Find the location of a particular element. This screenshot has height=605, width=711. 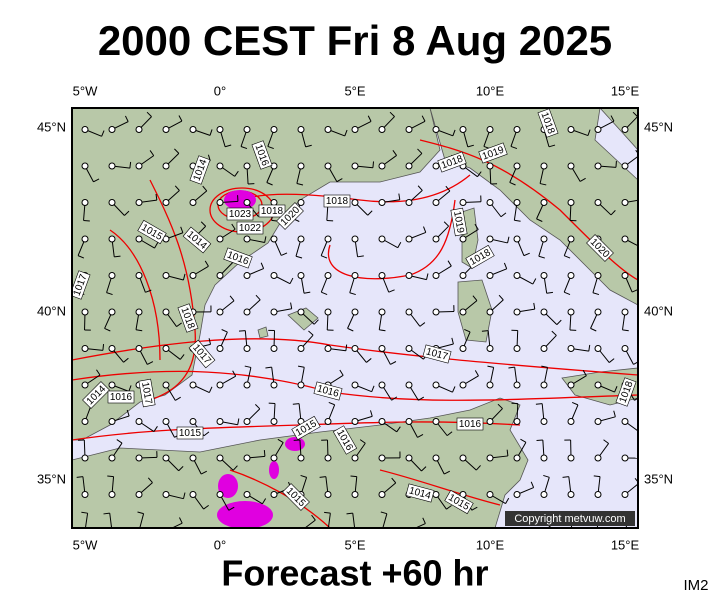

isobar-label: 1018 is located at coordinates (272, 211).